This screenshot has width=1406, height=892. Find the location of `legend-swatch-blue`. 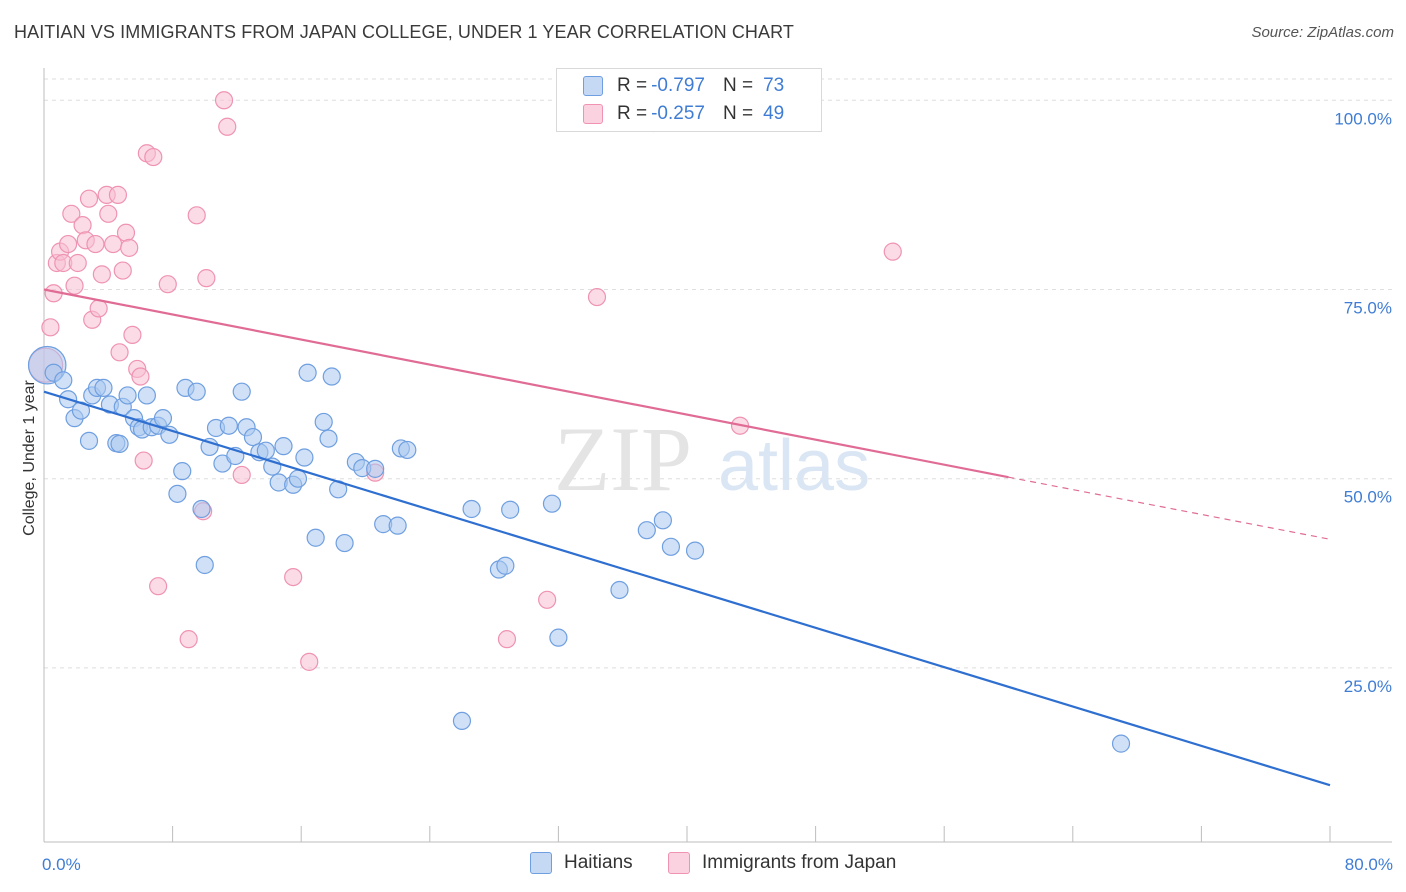

legend-swatch-blue is located at coordinates (593, 86).